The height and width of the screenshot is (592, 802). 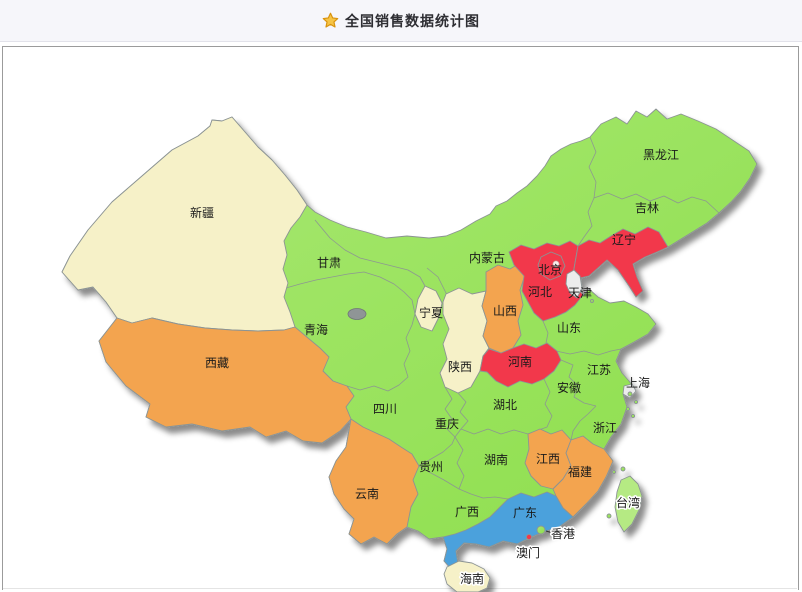 What do you see at coordinates (569, 387) in the screenshot?
I see `province-label-anhui: 安徽` at bounding box center [569, 387].